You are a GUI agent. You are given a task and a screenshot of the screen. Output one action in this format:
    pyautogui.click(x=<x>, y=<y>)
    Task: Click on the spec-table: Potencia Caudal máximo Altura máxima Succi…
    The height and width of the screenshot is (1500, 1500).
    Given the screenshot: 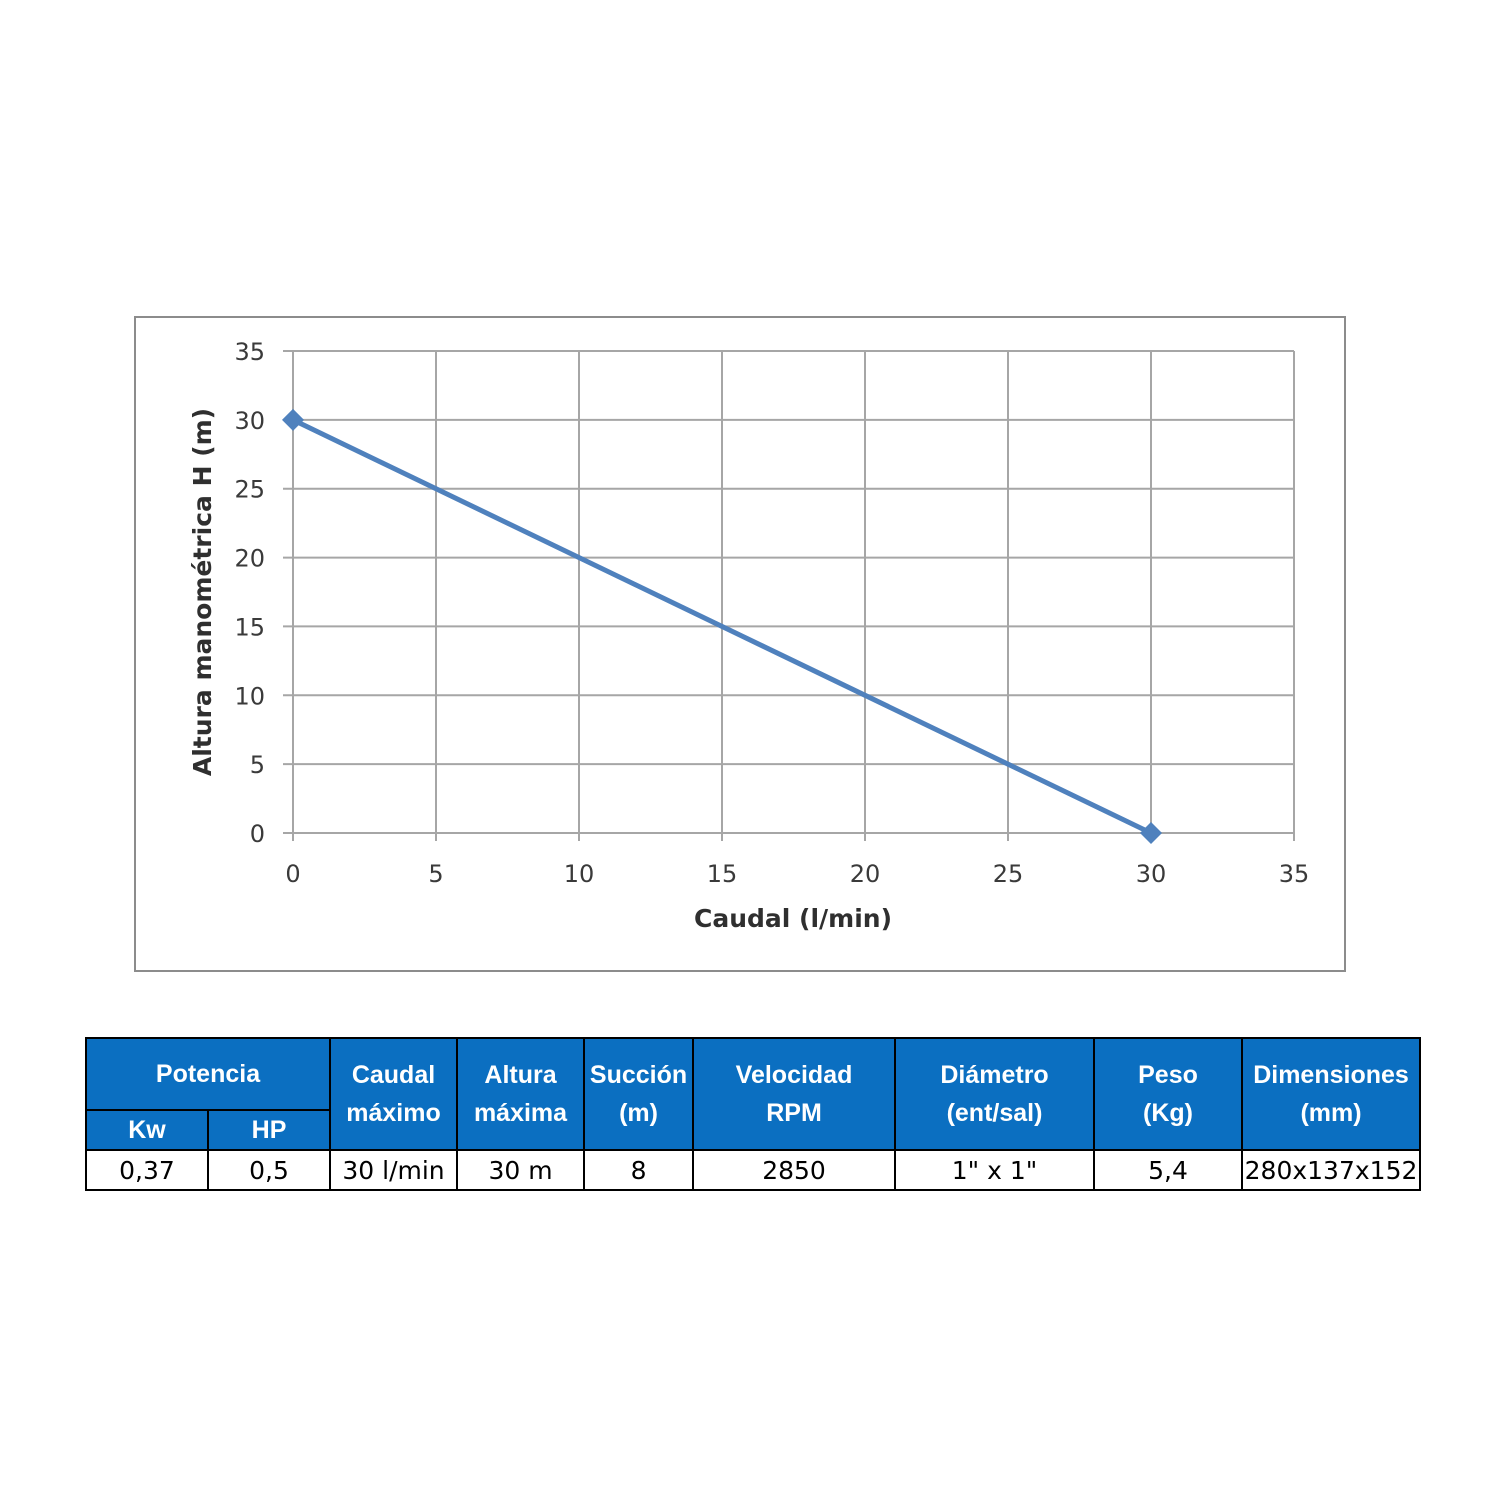 What is the action you would take?
    pyautogui.click(x=753, y=1114)
    